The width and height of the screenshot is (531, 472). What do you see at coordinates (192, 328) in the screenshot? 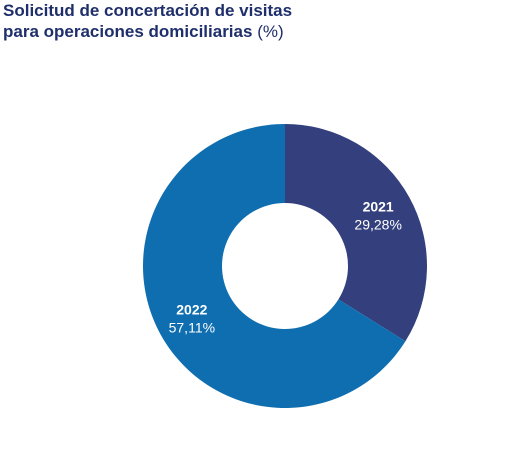
I see `slice-value-2022: 57,11%` at bounding box center [192, 328].